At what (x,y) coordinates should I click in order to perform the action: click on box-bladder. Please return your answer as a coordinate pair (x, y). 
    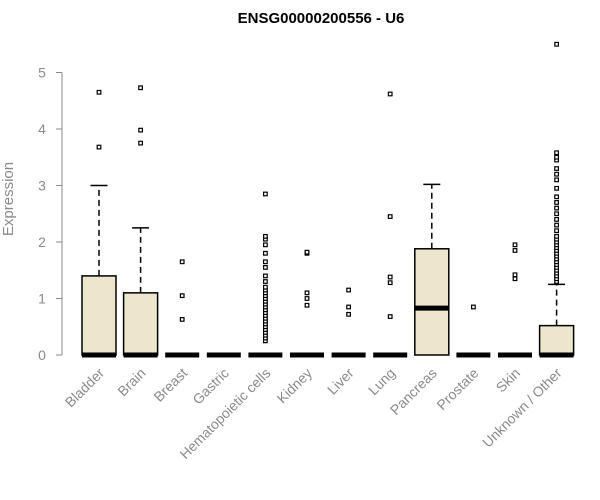
    Looking at the image, I should click on (99, 223).